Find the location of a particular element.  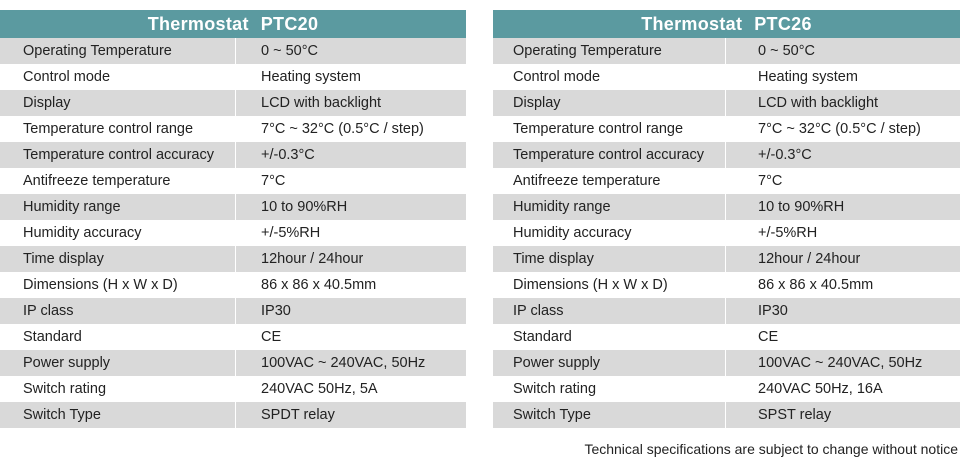

table-row: Switch rating 240VAC 50Hz, 16A is located at coordinates (726, 389).